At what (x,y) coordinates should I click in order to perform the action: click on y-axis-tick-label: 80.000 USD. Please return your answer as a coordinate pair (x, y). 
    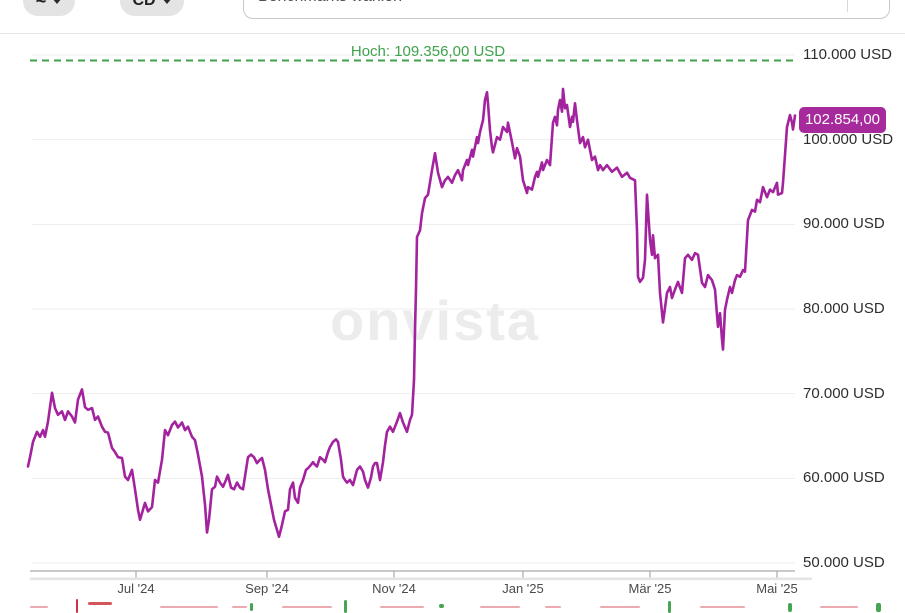
    Looking at the image, I should click on (844, 308).